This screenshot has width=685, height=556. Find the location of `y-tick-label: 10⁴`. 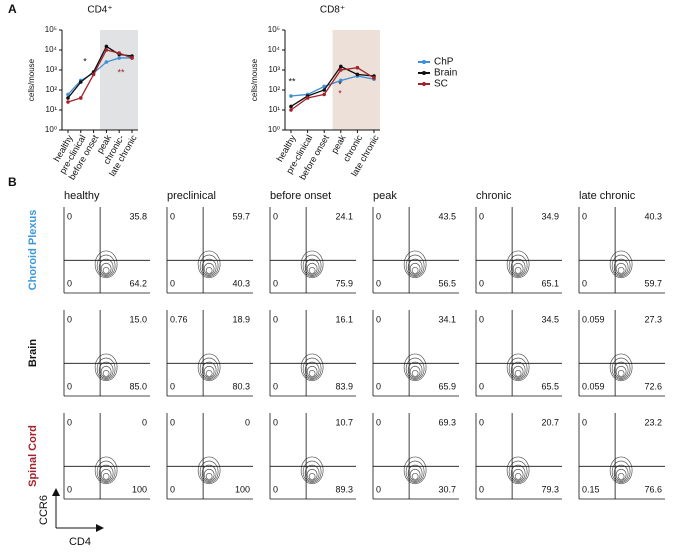

y-tick-label: 10⁴ is located at coordinates (51, 49).